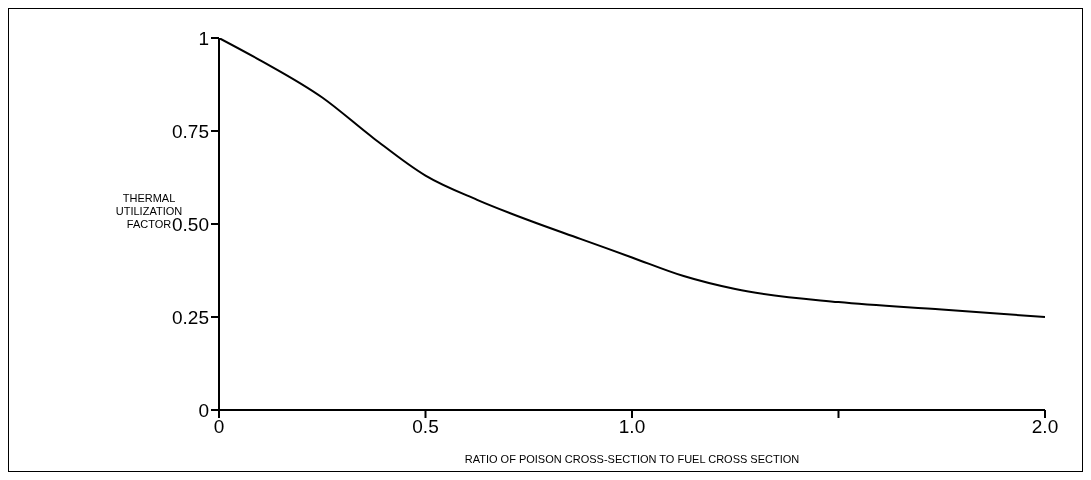 The width and height of the screenshot is (1091, 480). I want to click on y-tick-label: 0, so click(203, 410).